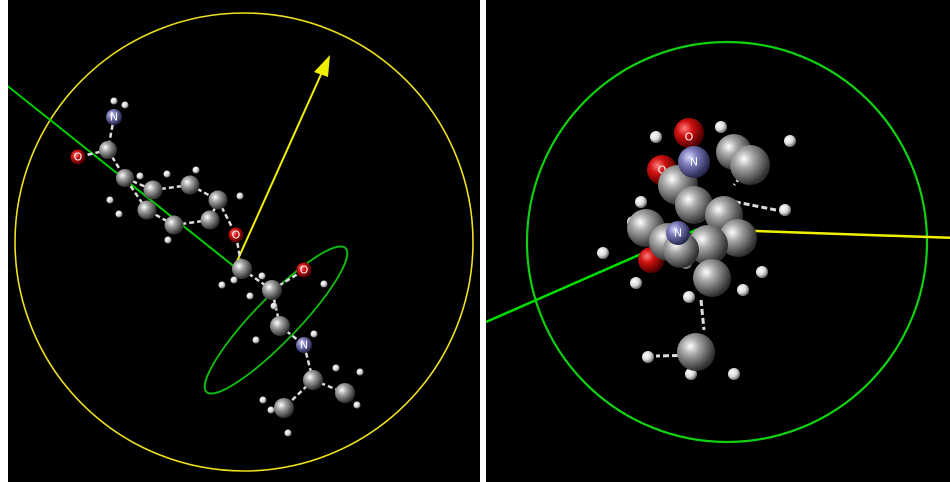 This screenshot has width=950, height=482. I want to click on nitrogen-atom-2: N, so click(304, 345).